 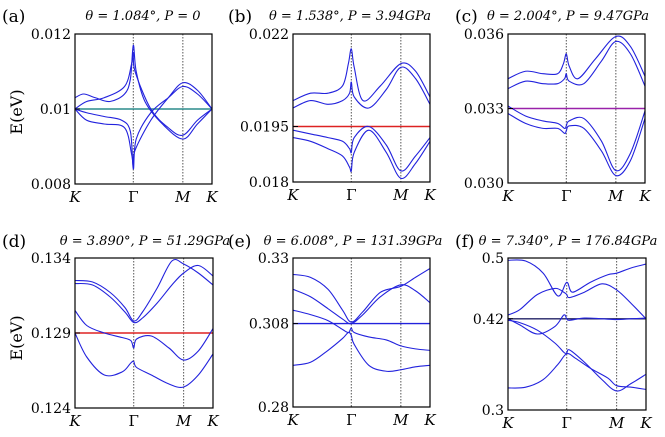 I want to click on panel-f-xtick-2: Γ, so click(x=567, y=423).